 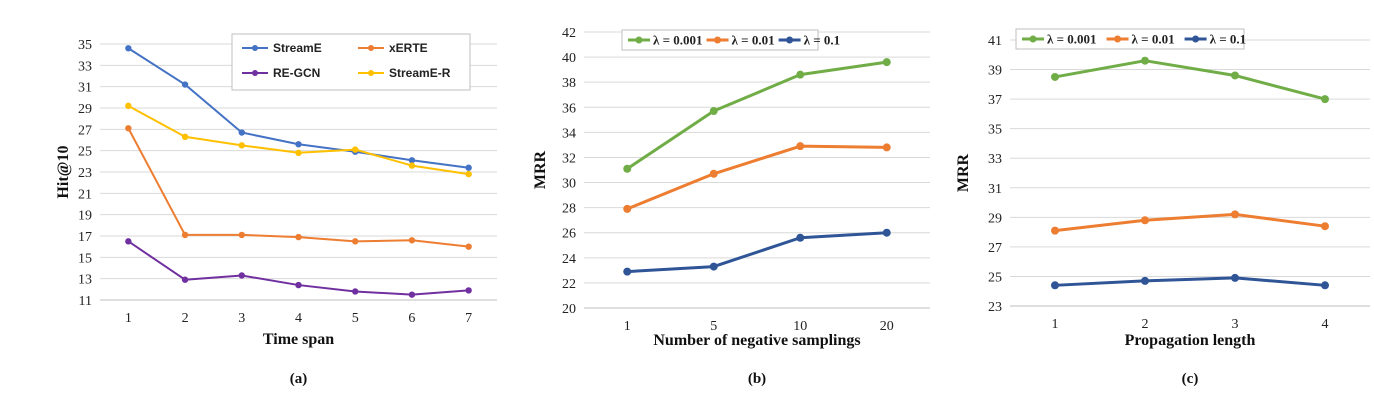 I want to click on y-tick-label: 13, so click(x=85, y=280).